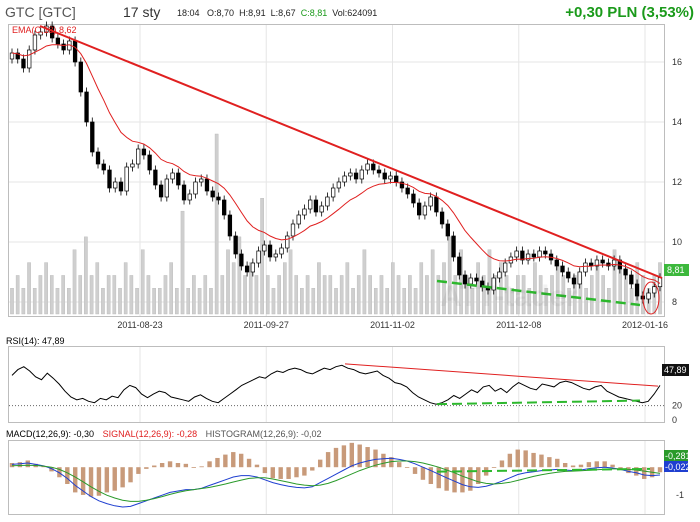 This screenshot has width=700, height=522. I want to click on price-tick-label: 10, so click(677, 242).